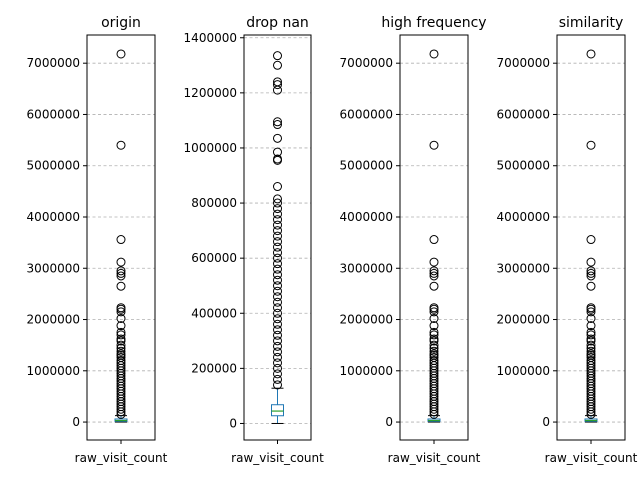 This screenshot has width=640, height=480. Describe the element at coordinates (277, 23) in the screenshot. I see `subplot-title: drop nan` at that location.